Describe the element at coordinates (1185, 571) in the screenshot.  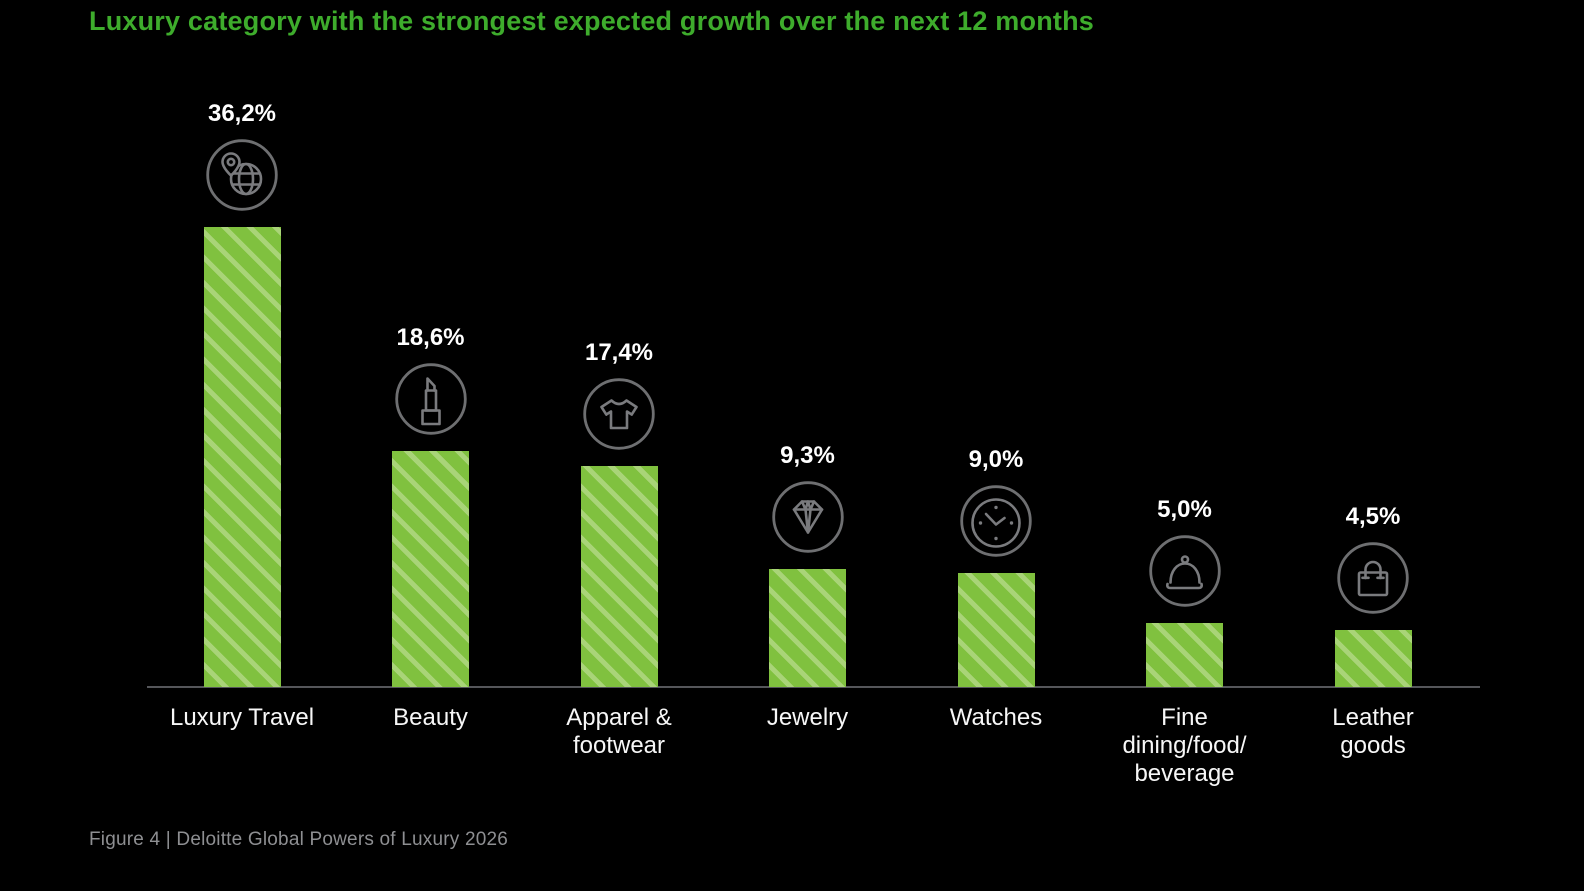
I see `cloche-icon` at that location.